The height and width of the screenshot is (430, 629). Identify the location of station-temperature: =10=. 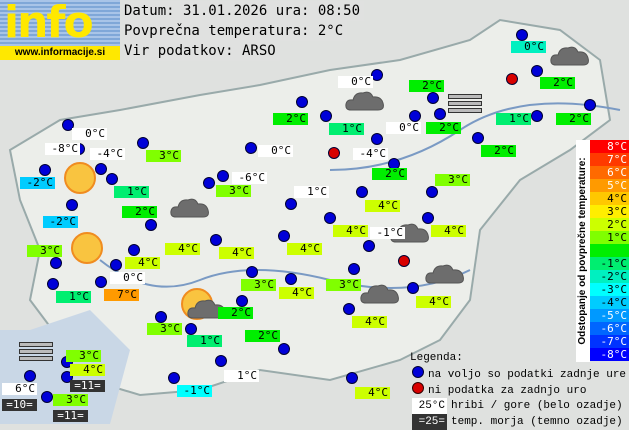
(19, 405).